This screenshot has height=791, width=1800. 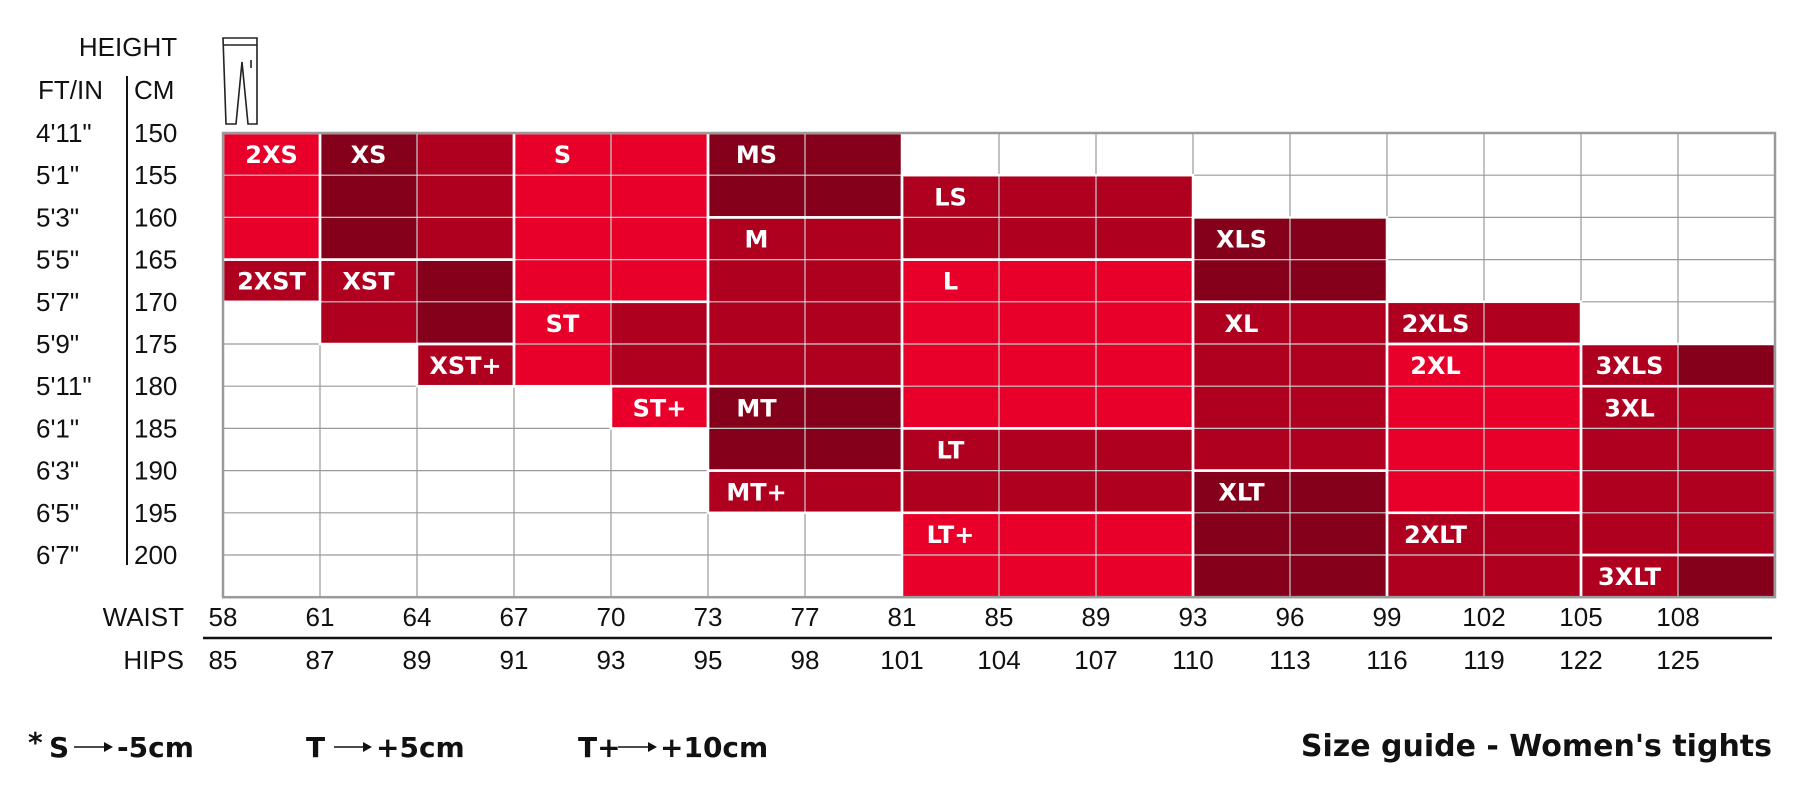 What do you see at coordinates (611, 617) in the screenshot?
I see `waist-value: 70` at bounding box center [611, 617].